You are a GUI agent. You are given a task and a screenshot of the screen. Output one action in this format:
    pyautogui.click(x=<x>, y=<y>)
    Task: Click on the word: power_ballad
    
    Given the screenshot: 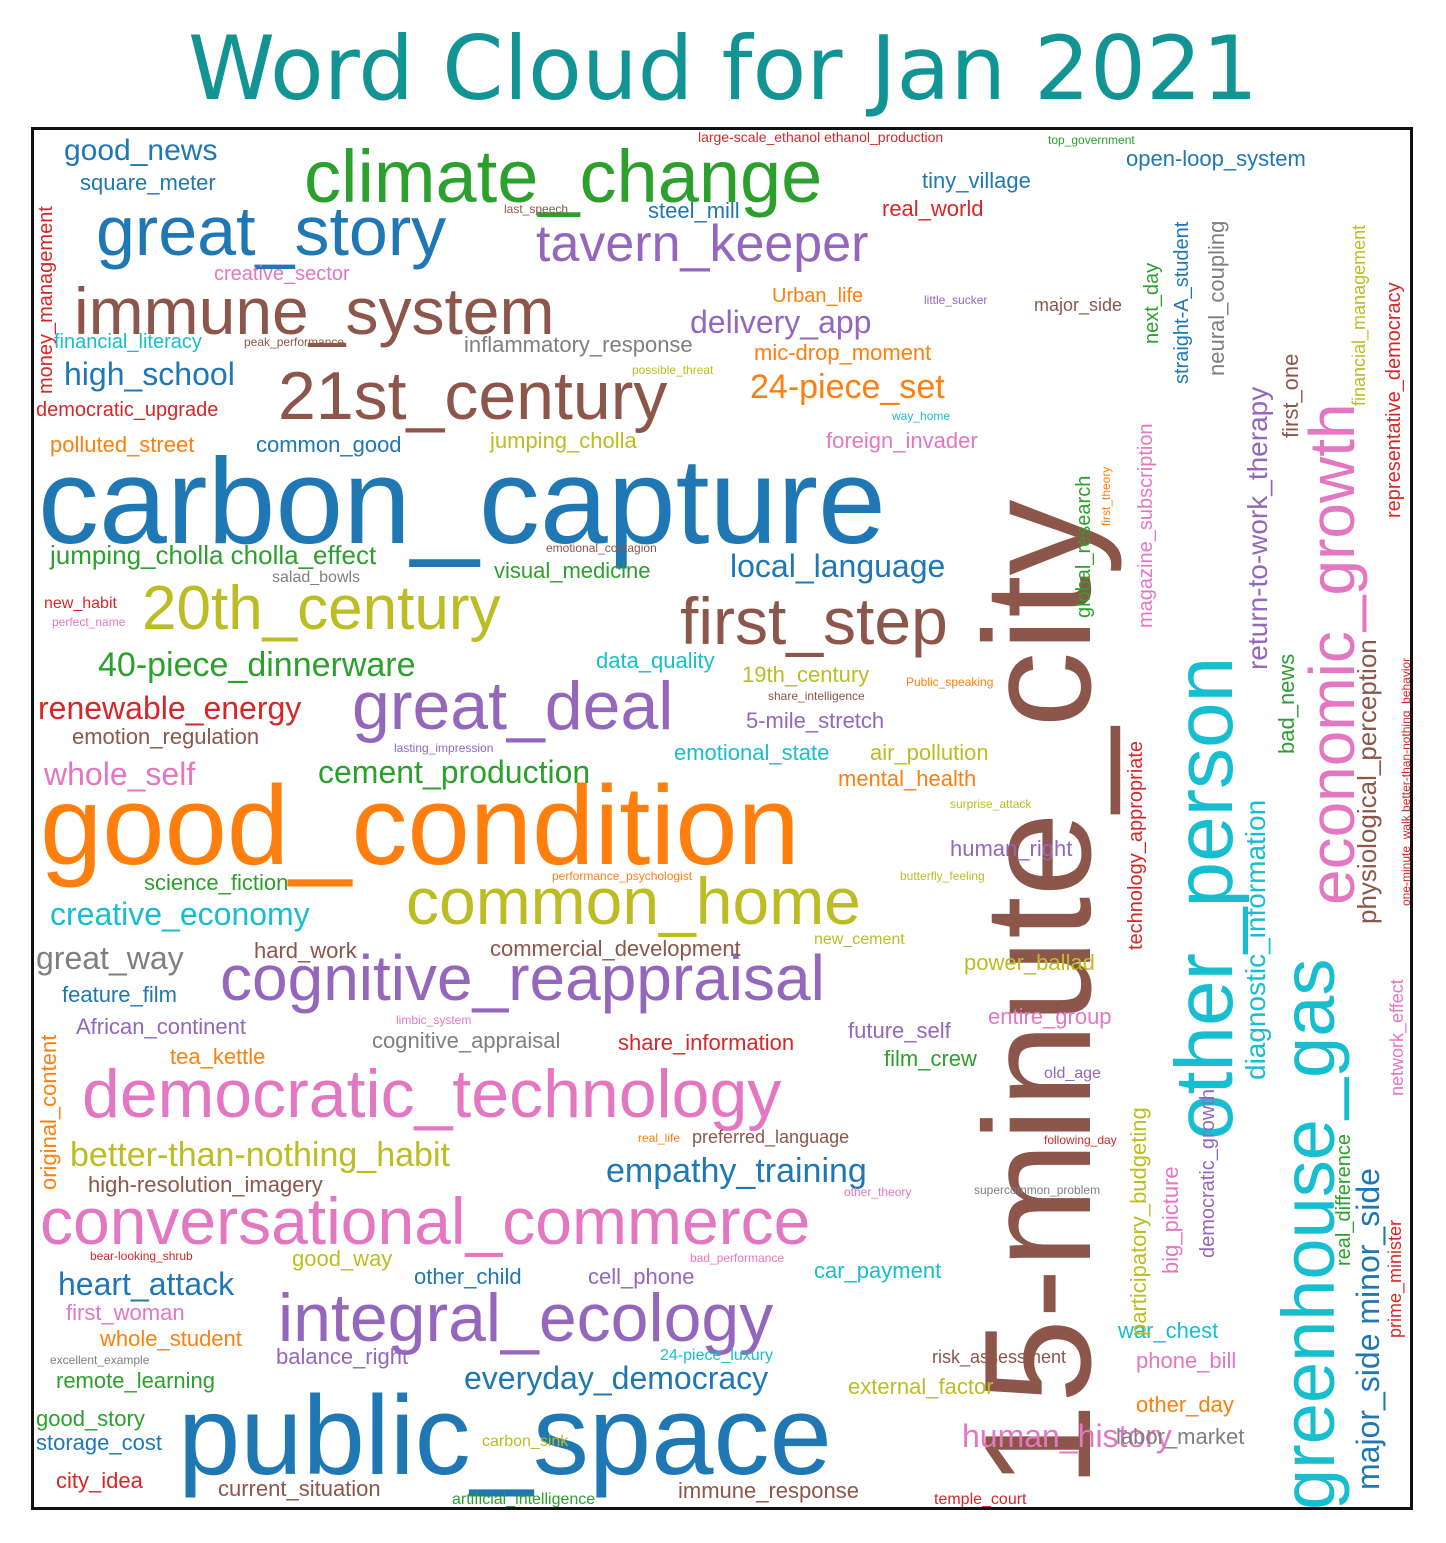 What is the action you would take?
    pyautogui.click(x=1029, y=962)
    